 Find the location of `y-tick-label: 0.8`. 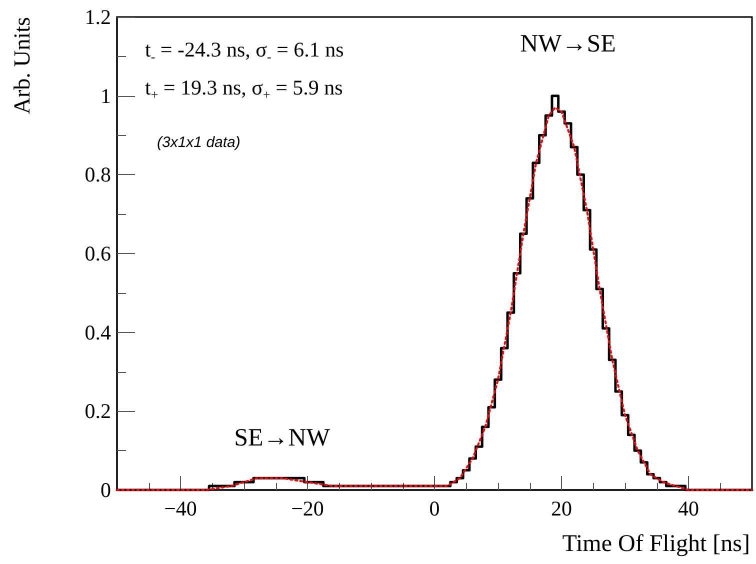

y-tick-label: 0.8 is located at coordinates (97, 174).